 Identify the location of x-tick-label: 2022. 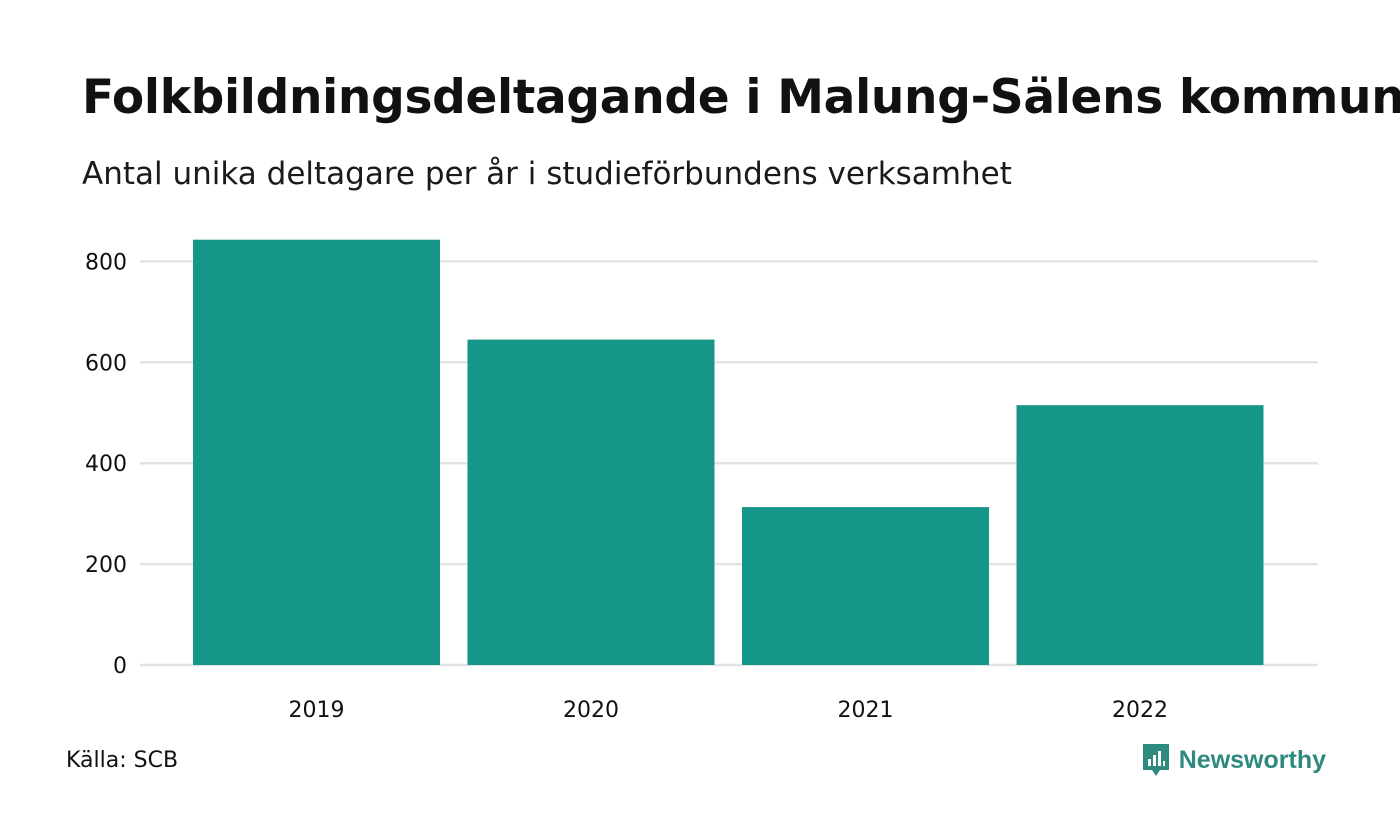
(1140, 710).